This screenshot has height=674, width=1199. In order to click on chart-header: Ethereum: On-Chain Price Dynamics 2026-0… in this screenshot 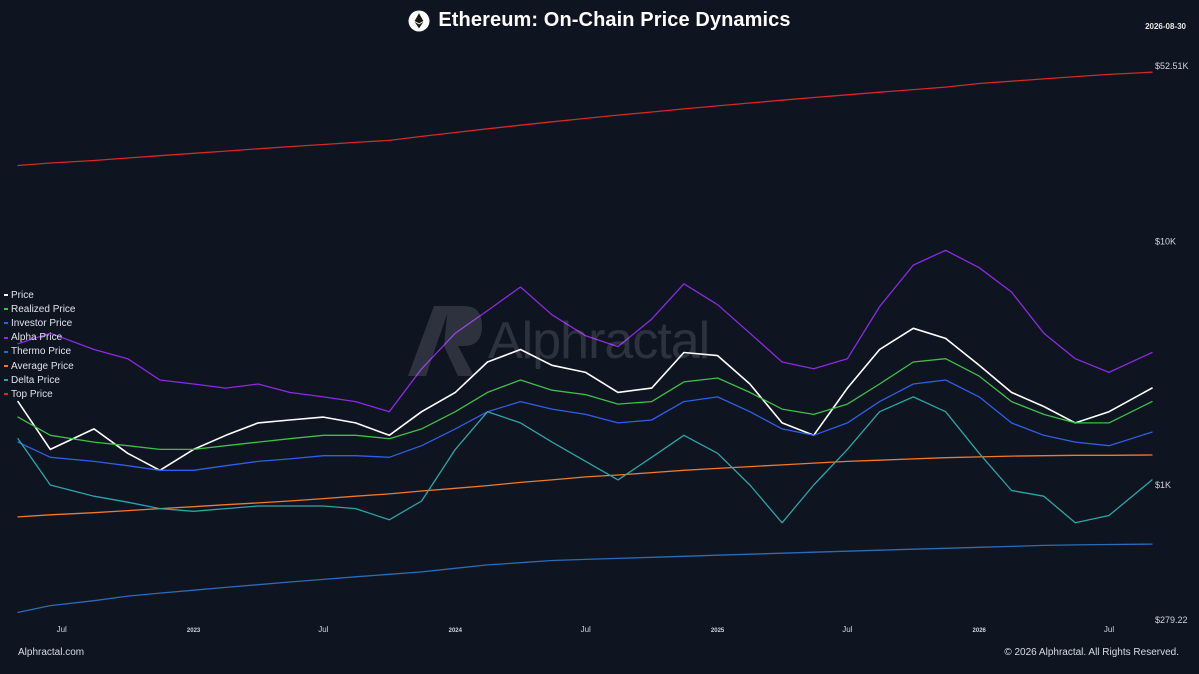, I will do `click(599, 22)`.